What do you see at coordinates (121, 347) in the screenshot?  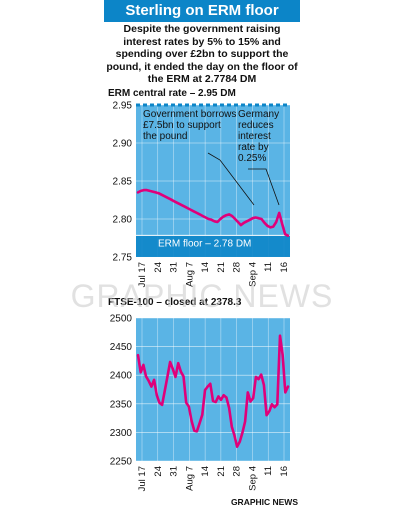 I see `y-tick-label: 2450` at bounding box center [121, 347].